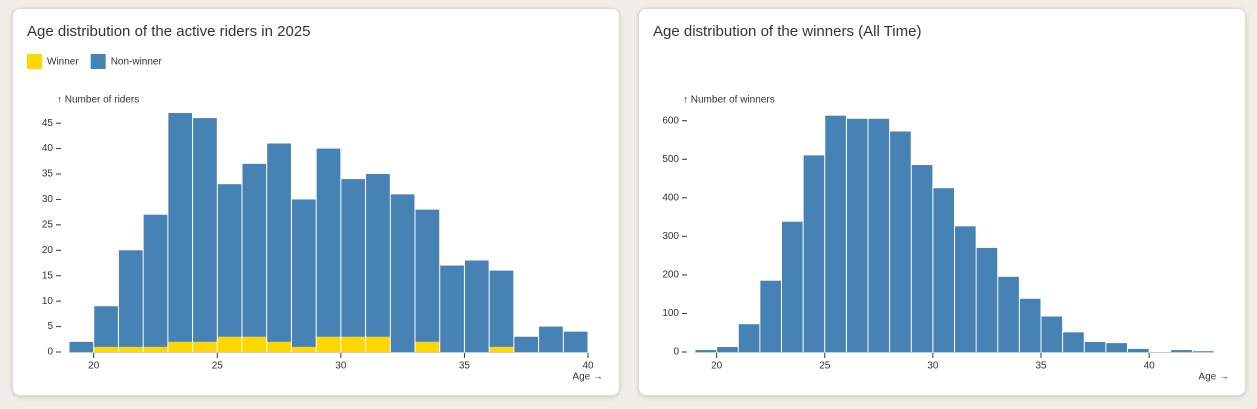 The image size is (1257, 409). I want to click on y-tick-label: 20, so click(48, 250).